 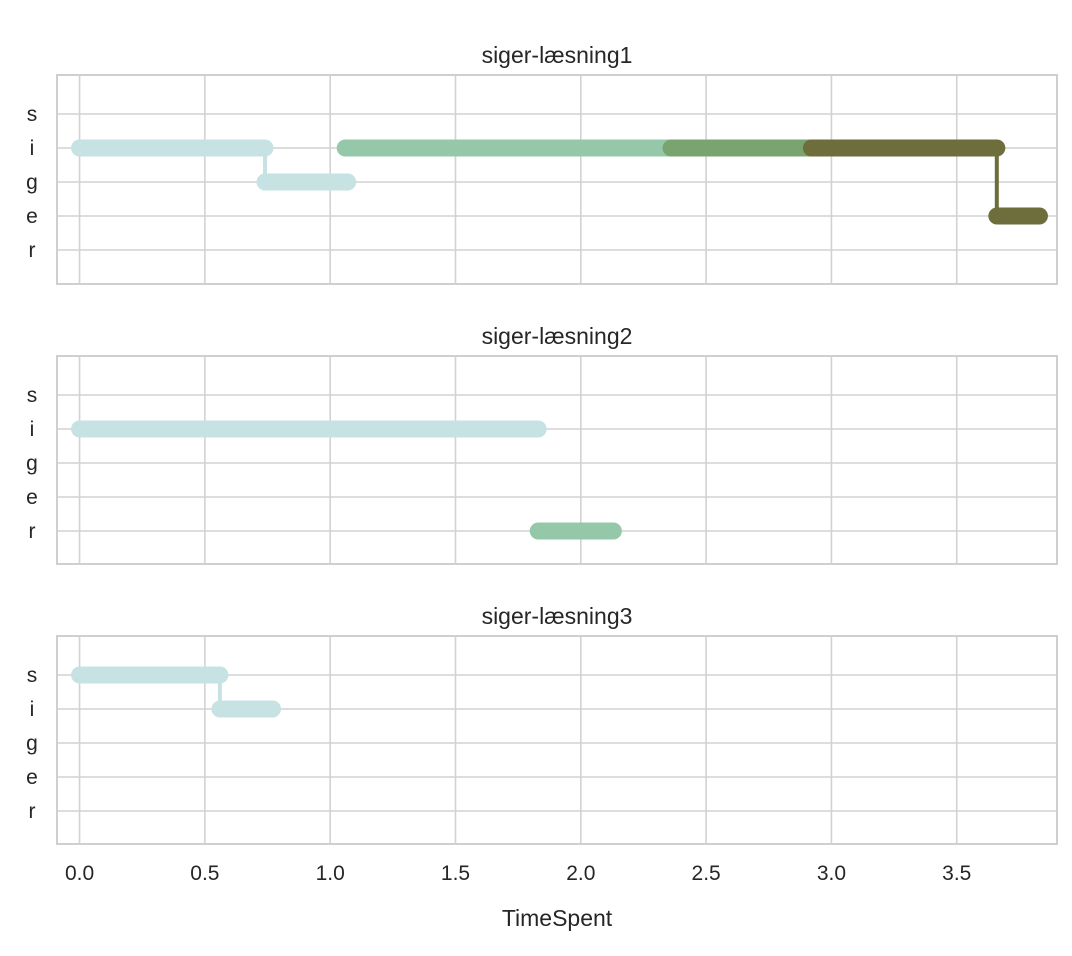 What do you see at coordinates (831, 873) in the screenshot?
I see `x-tick-label: 3.0` at bounding box center [831, 873].